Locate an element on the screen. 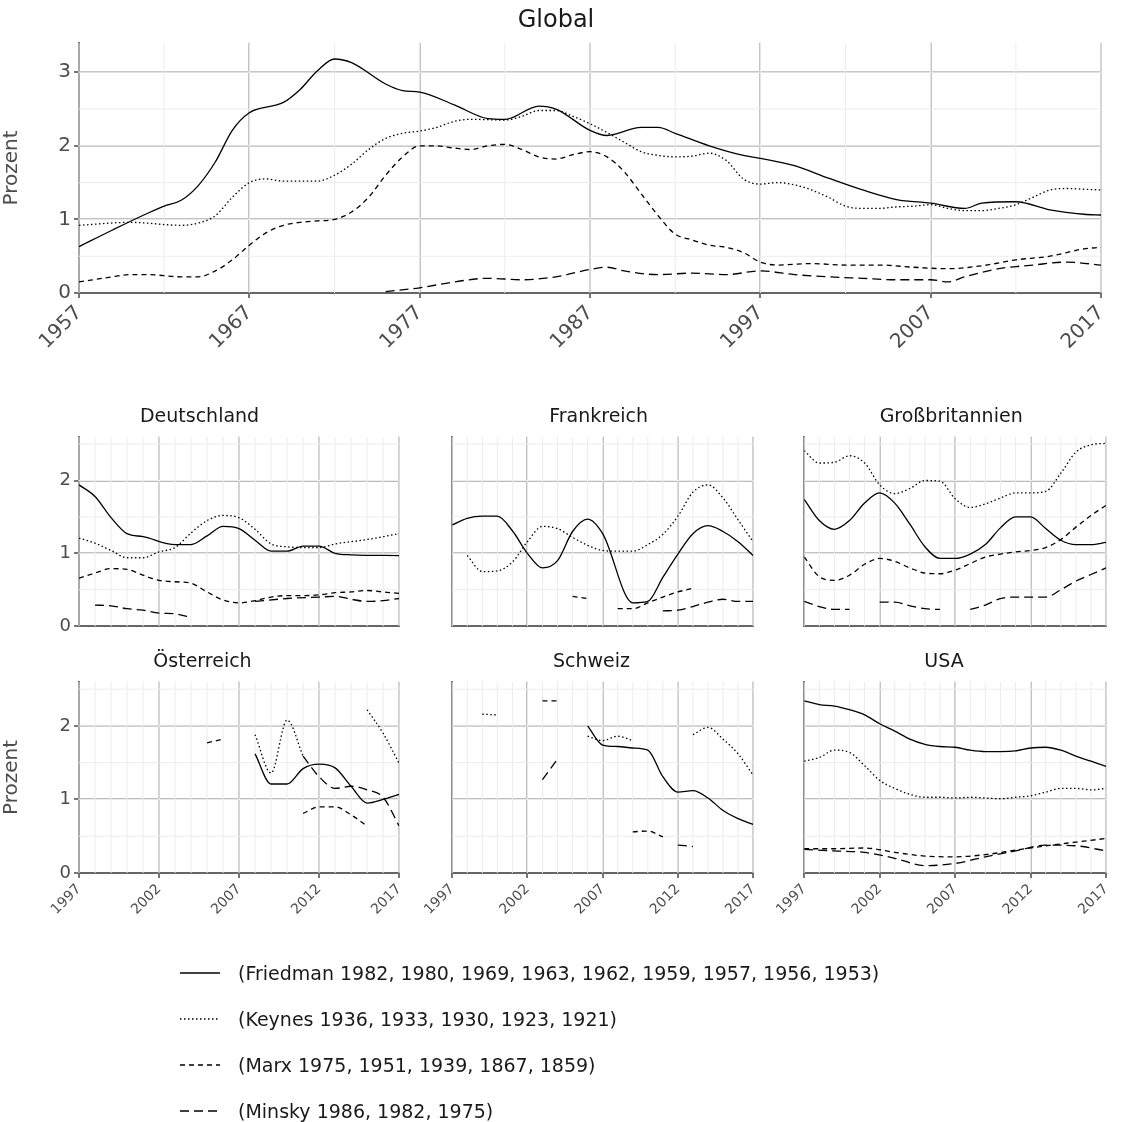 Image resolution: width=1121 pixels, height=1122 pixels. legend-label: (Marx 1975, 1951, 1939, 1867, 1859) is located at coordinates (417, 1065).